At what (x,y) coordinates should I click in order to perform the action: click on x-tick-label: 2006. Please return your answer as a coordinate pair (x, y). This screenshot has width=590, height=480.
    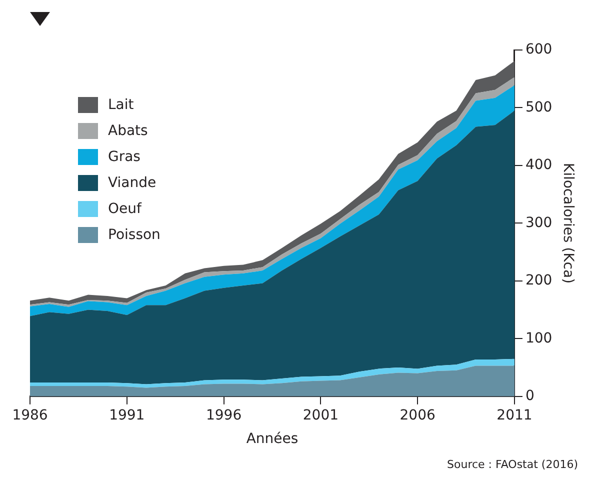
    Looking at the image, I should click on (418, 415).